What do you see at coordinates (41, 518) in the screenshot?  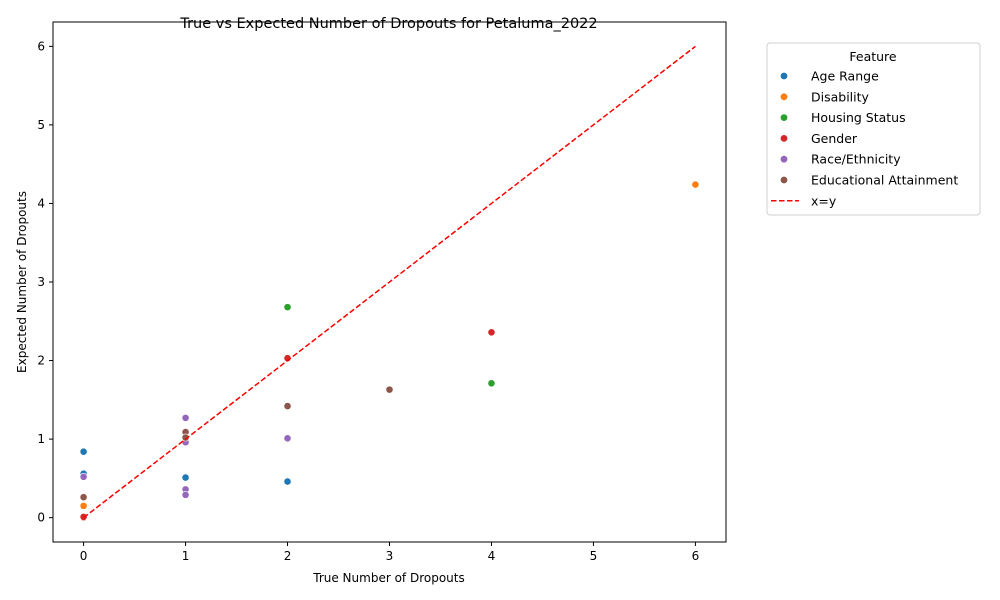 I see `y-tick-label: 0` at bounding box center [41, 518].